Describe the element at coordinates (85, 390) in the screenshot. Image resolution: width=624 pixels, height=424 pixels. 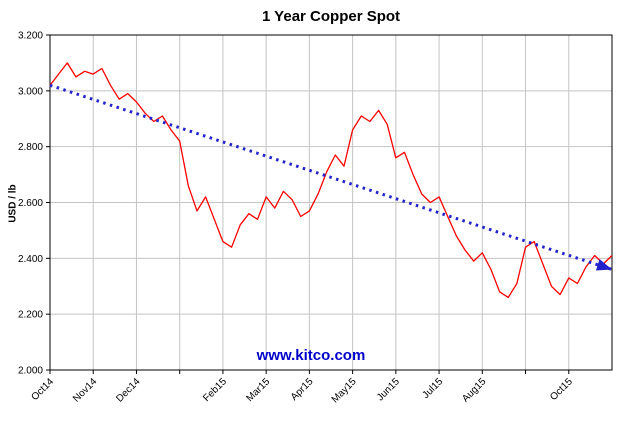
I see `x-tick-label: Nov14` at that location.